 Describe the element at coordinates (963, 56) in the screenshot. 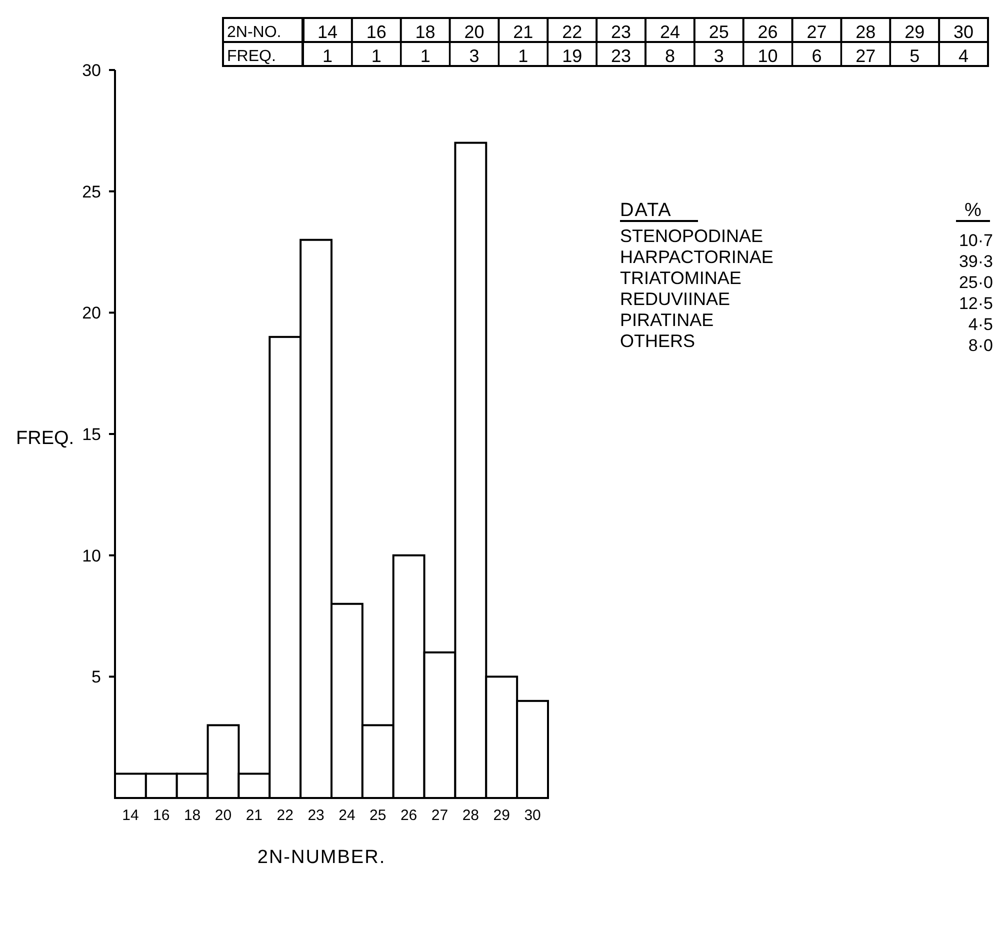

I see `data-label: 4` at that location.